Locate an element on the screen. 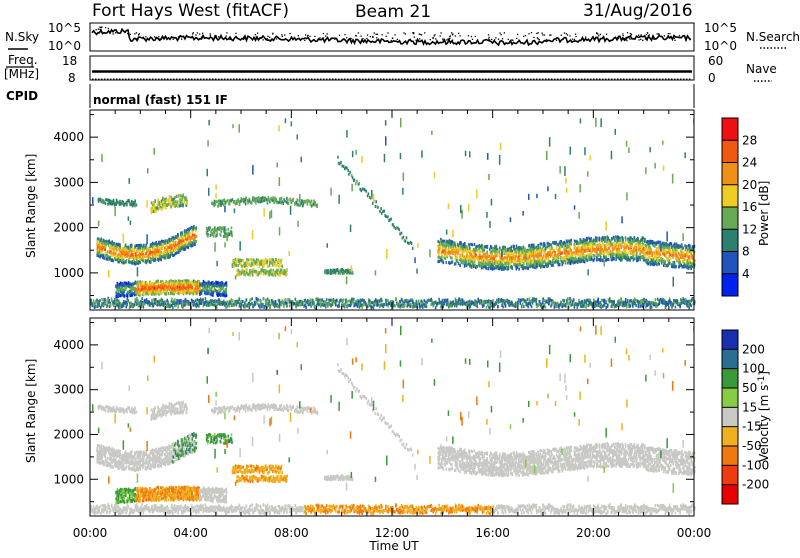 This screenshot has height=558, width=800. freq-tick-top: 18 is located at coordinates (69, 61).